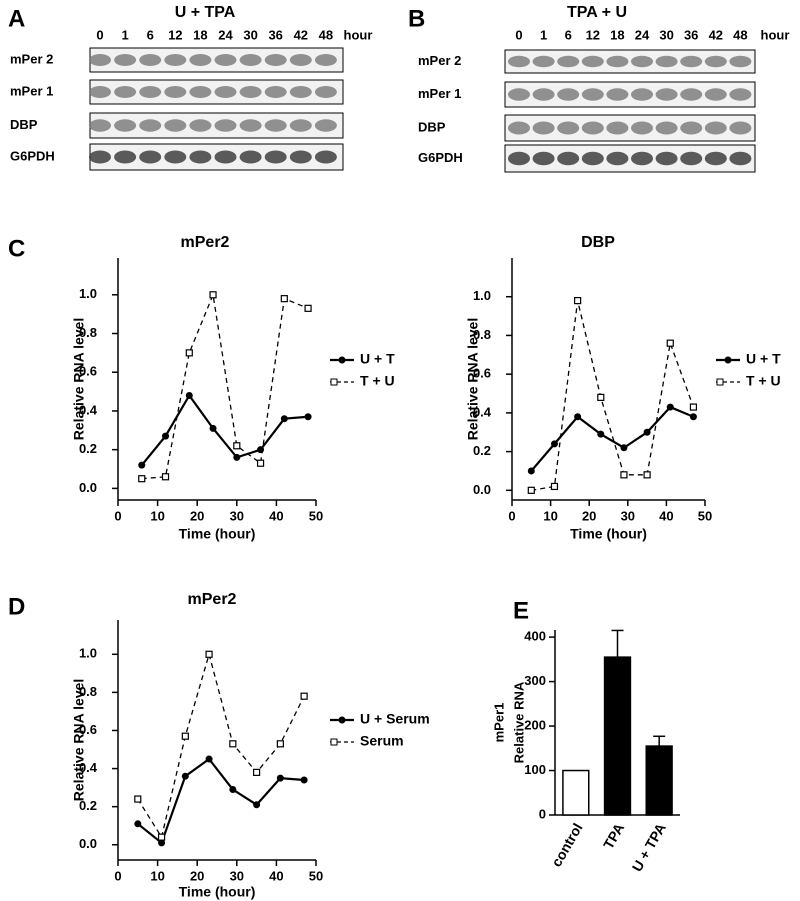  Describe the element at coordinates (649, 847) in the screenshot. I see `x-tick-label: U + TPA` at that location.